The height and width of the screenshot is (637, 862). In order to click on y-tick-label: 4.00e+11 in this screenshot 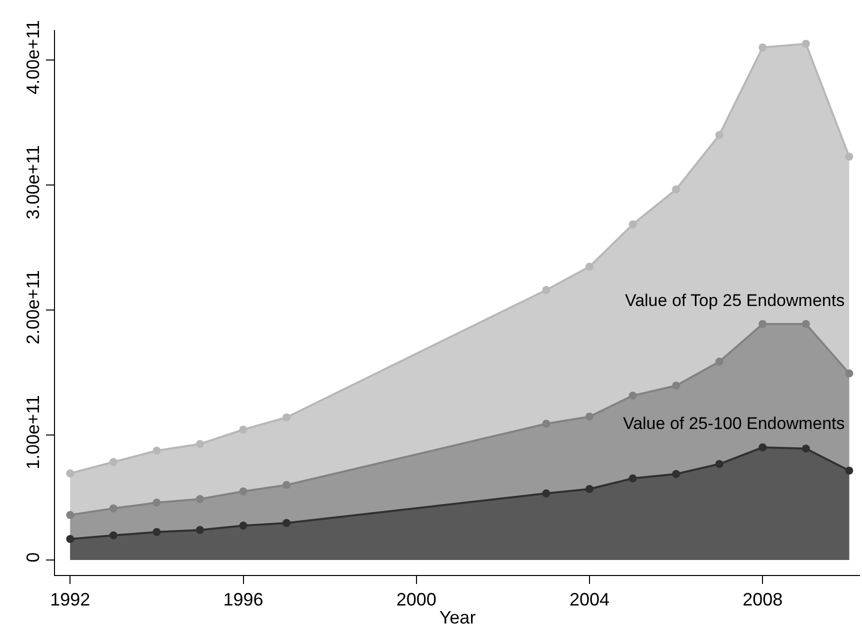, I will do `click(32, 57)`.